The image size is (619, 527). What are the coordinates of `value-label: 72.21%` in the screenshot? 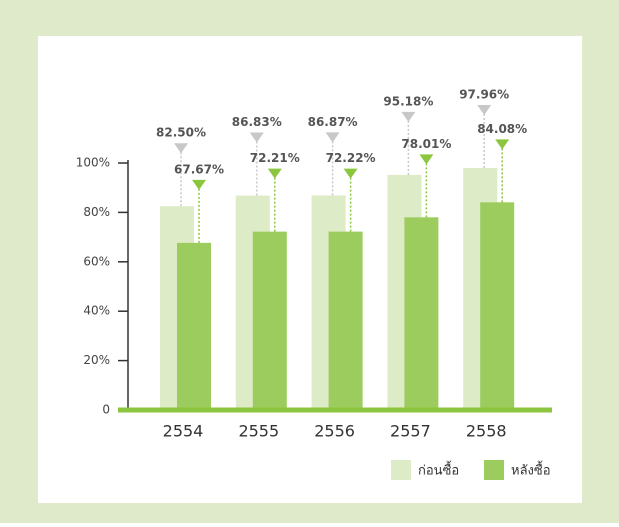 It's located at (275, 158).